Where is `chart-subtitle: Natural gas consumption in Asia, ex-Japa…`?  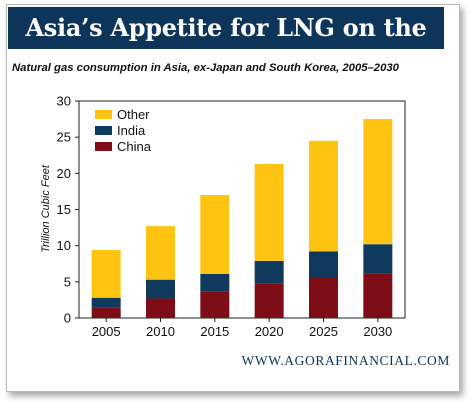 chart-subtitle: Natural gas consumption in Asia, ex-Japa… is located at coordinates (205, 68).